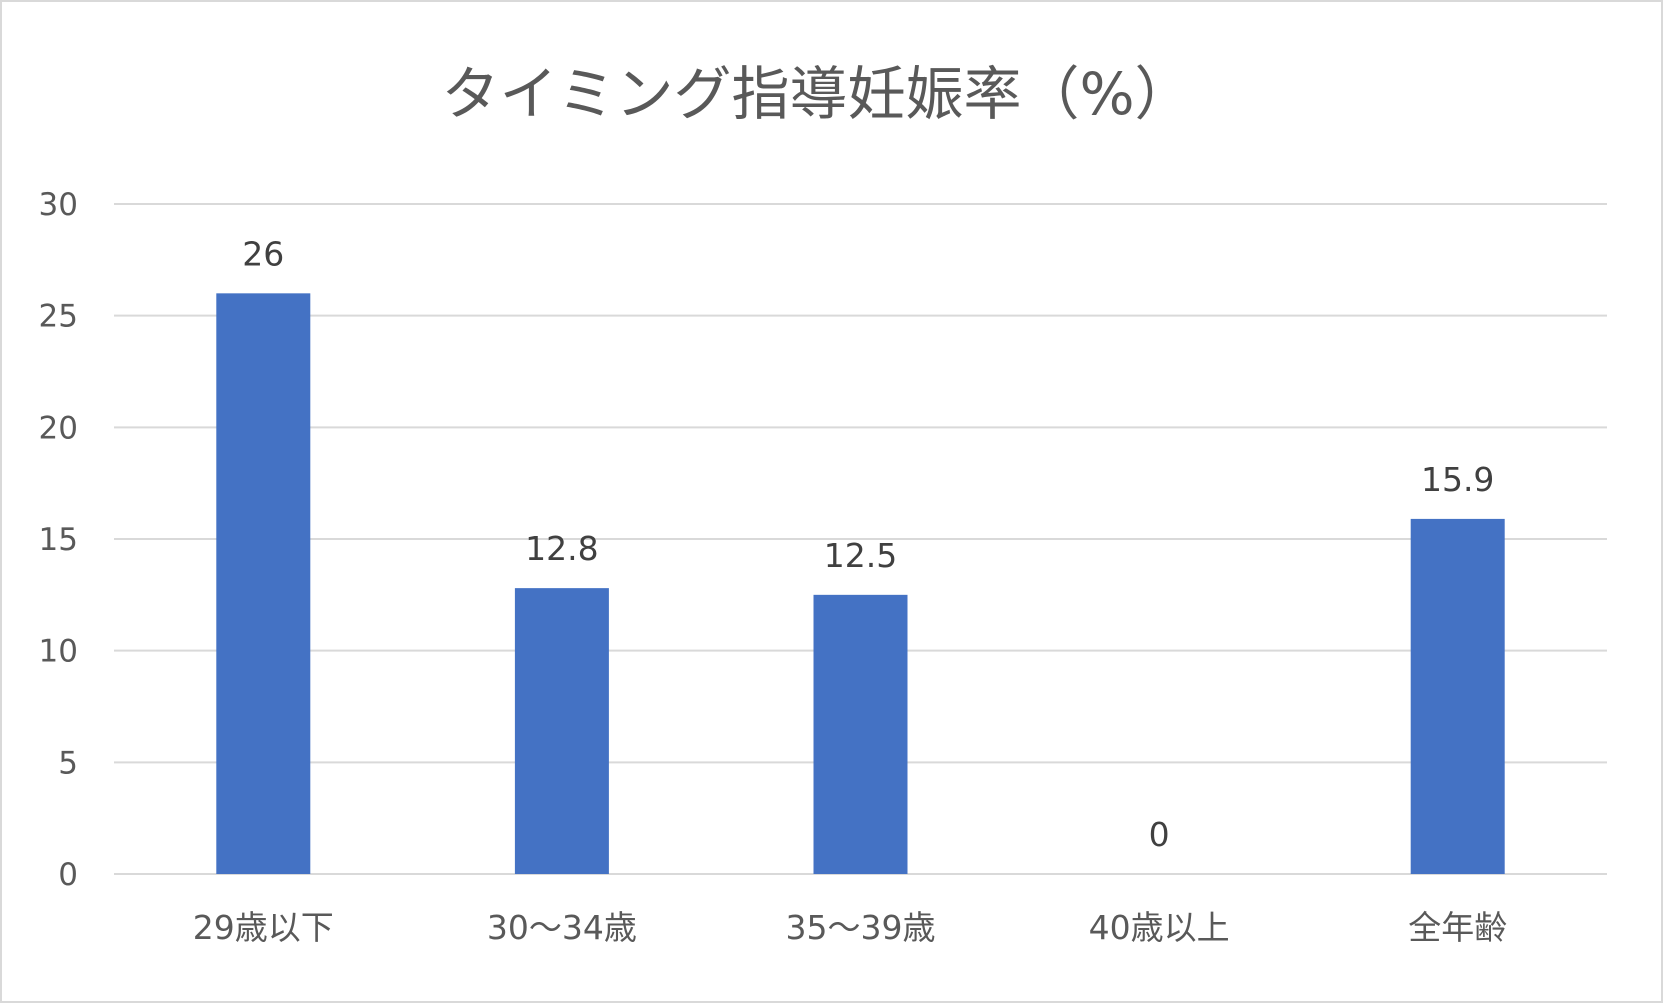 The height and width of the screenshot is (1005, 1663). What do you see at coordinates (263, 253) in the screenshot?
I see `data-label: 26` at bounding box center [263, 253].